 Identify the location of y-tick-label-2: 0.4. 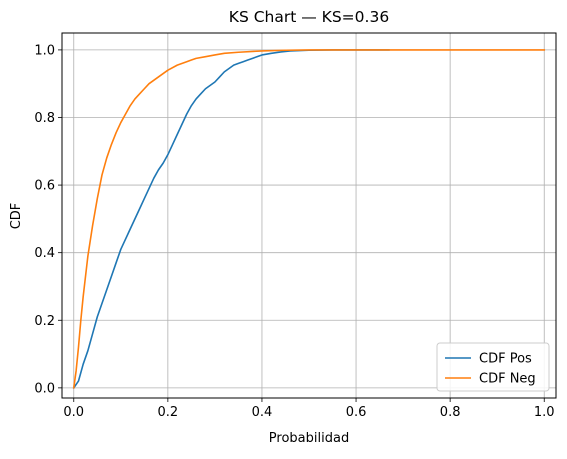
(44, 253).